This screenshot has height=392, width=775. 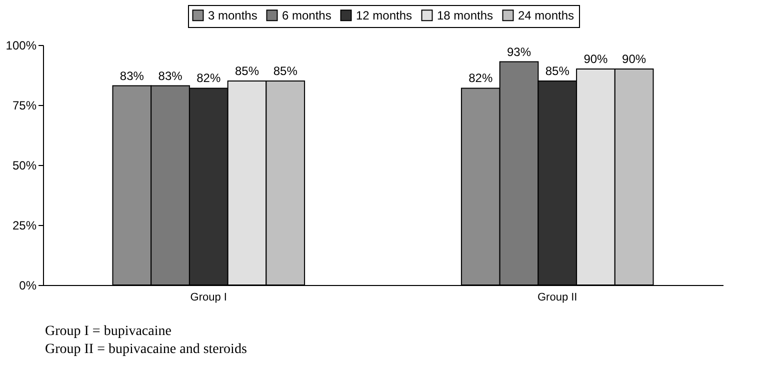 I want to click on data-label: 93%, so click(x=519, y=51).